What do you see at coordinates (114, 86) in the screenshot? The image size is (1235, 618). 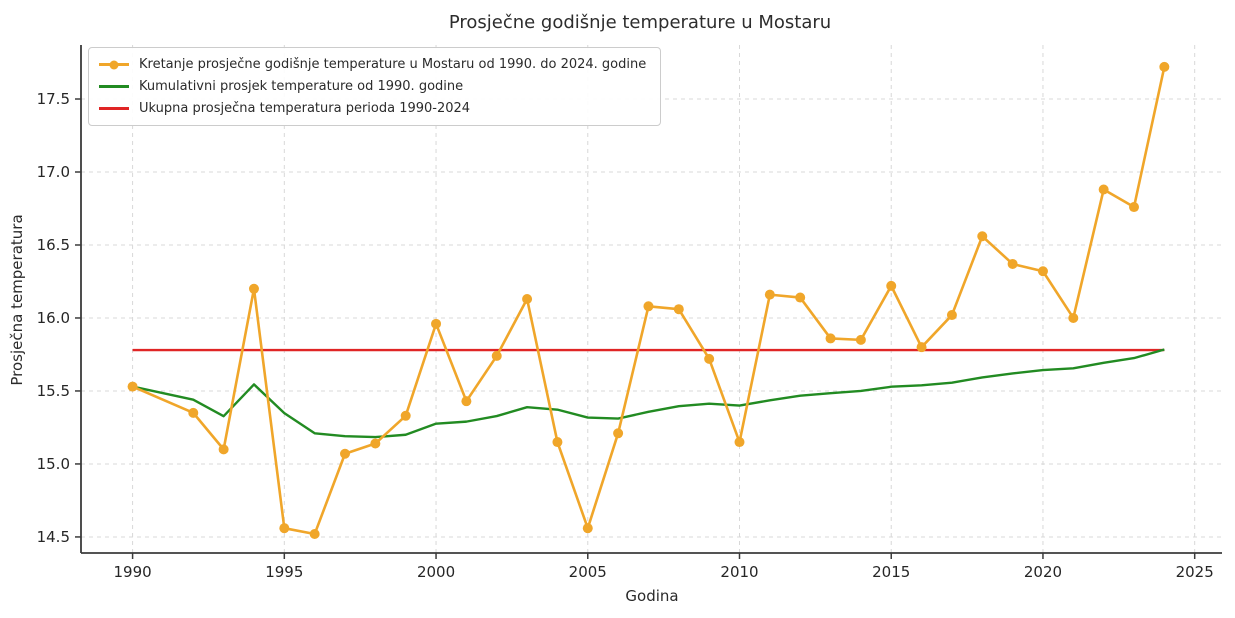 I see `cumulative-line-swatch-icon` at bounding box center [114, 86].